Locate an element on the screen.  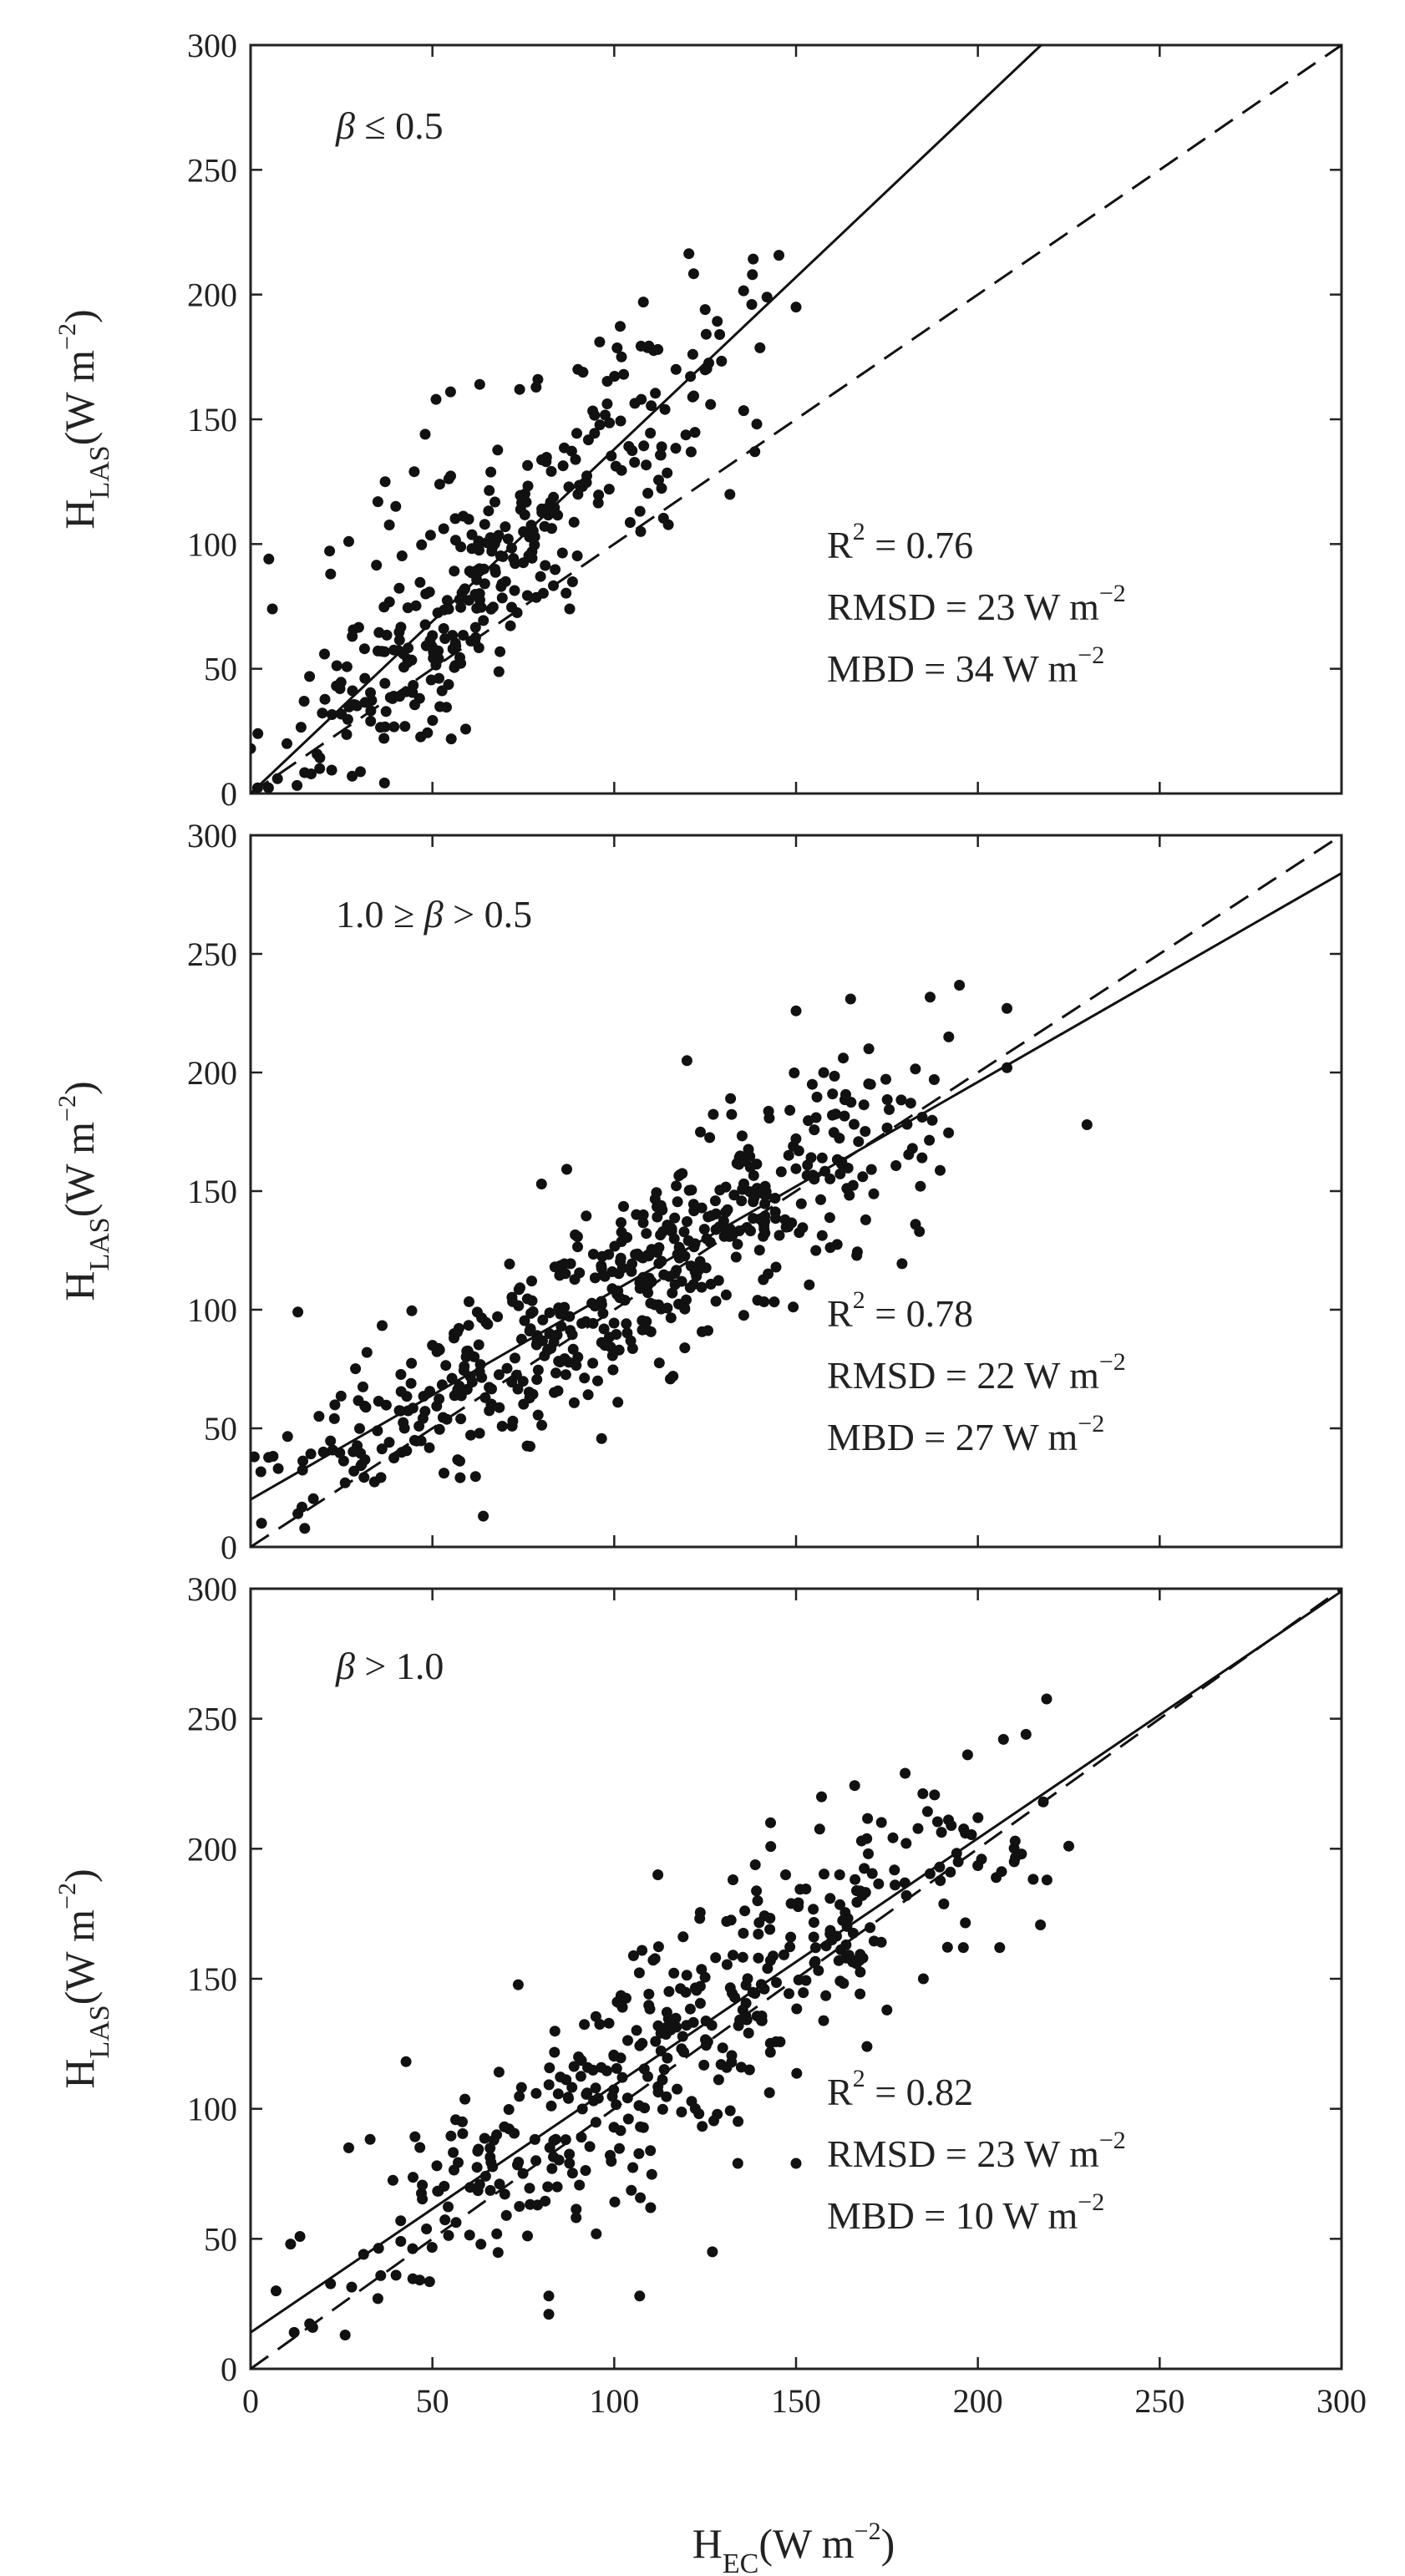
y-axis-title-part: H is located at coordinates (79, 1286).